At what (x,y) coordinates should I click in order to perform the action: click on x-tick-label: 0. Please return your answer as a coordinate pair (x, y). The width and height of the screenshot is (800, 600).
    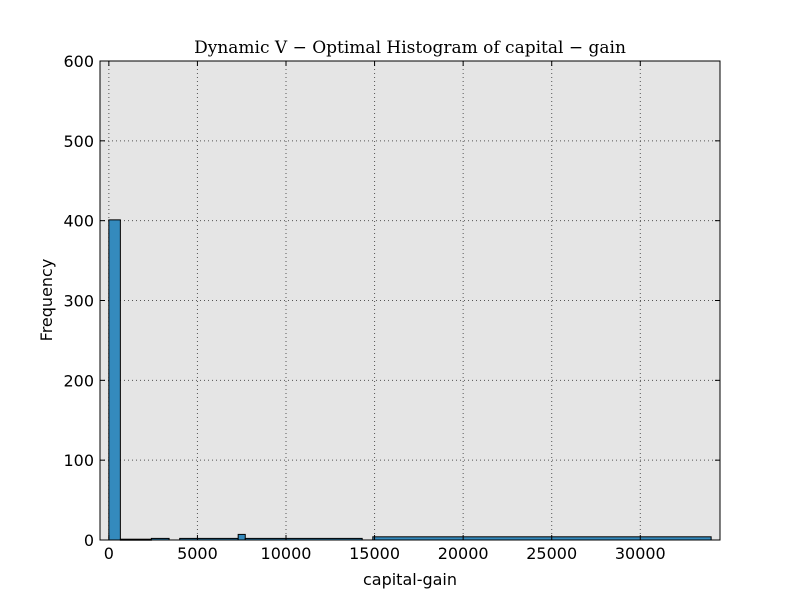
    Looking at the image, I should click on (109, 553).